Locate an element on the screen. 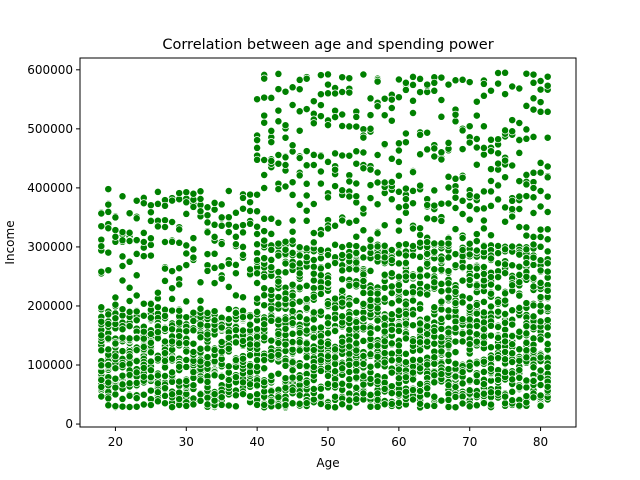 The height and width of the screenshot is (480, 640). y-tick-label: 200000 is located at coordinates (50, 306).